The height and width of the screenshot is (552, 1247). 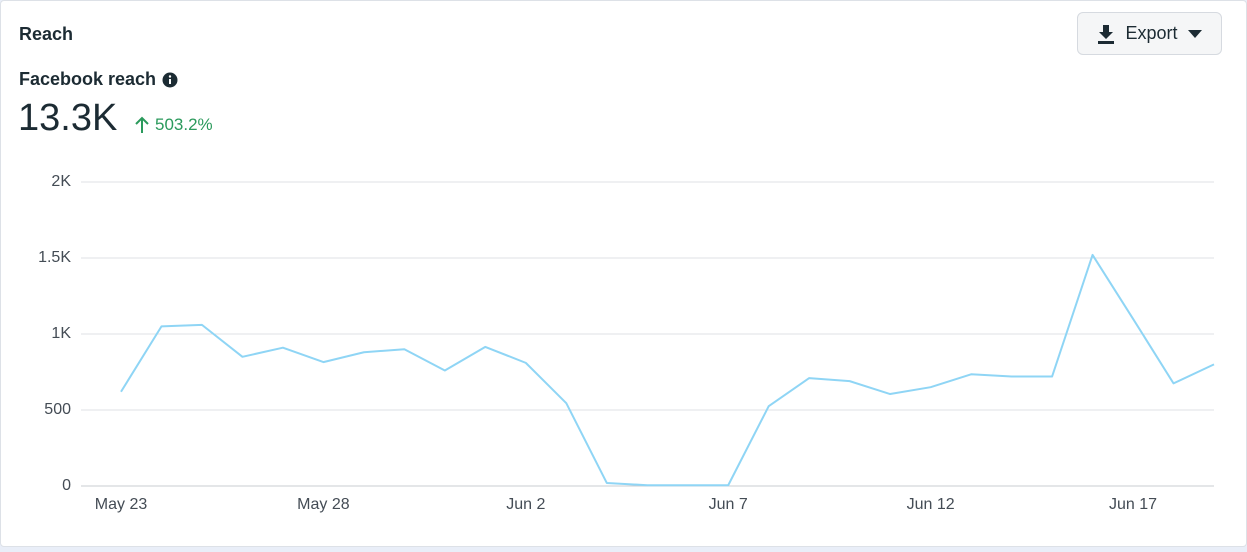 I want to click on x-tick-label: Jun 7, so click(x=728, y=504).